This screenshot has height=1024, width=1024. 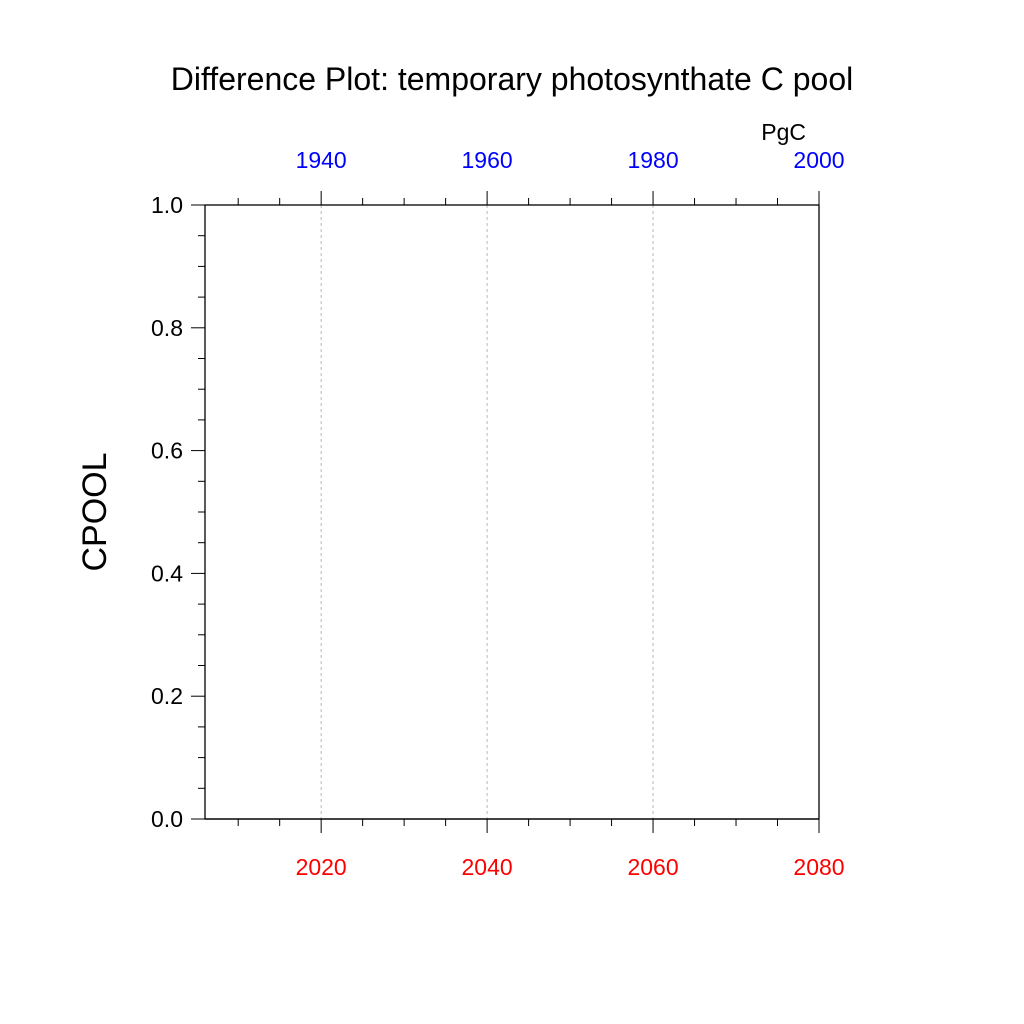 I want to click on y-axis-label: CPOOL, so click(x=95, y=511).